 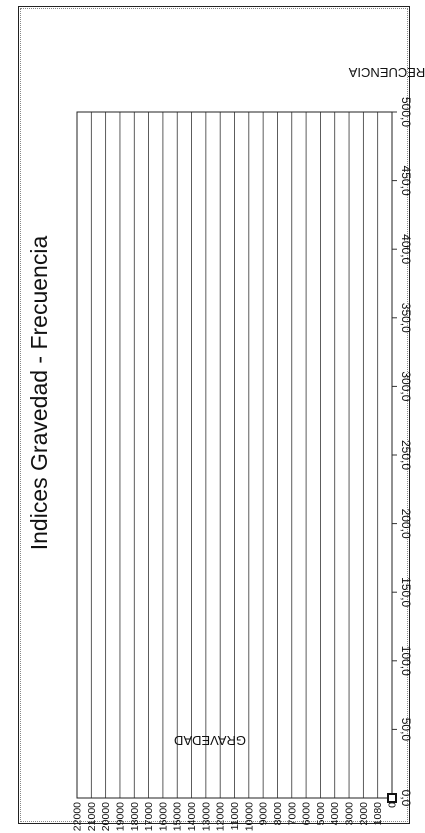 I want to click on y-tick-label: 18000, so click(x=135, y=816).